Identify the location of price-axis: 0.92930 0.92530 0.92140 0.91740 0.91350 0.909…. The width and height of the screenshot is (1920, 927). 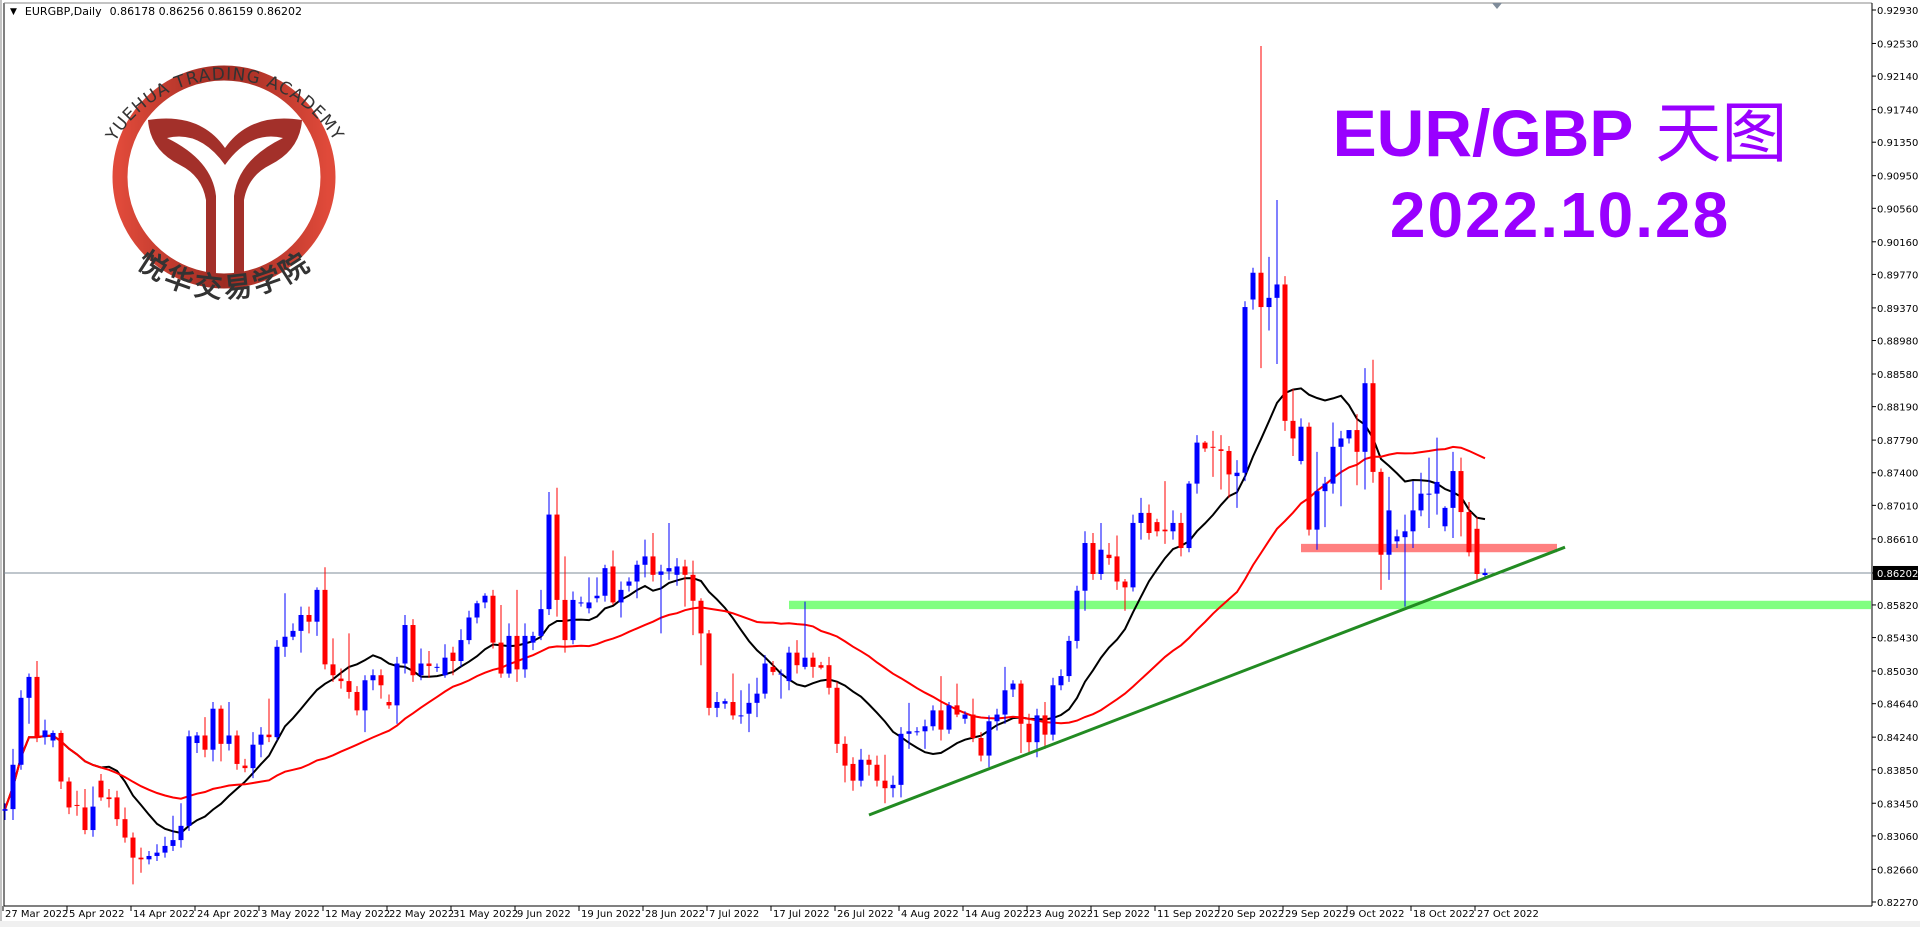
(1895, 457).